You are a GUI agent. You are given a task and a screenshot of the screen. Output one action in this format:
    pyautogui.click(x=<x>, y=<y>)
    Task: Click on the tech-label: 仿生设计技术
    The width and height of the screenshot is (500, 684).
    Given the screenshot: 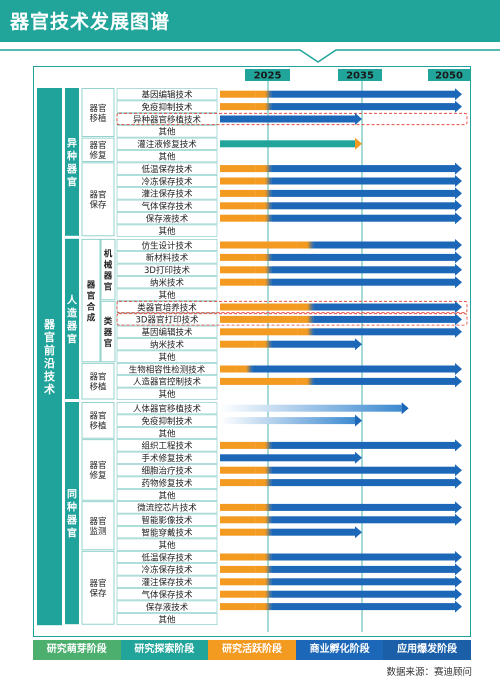 What is the action you would take?
    pyautogui.click(x=167, y=245)
    